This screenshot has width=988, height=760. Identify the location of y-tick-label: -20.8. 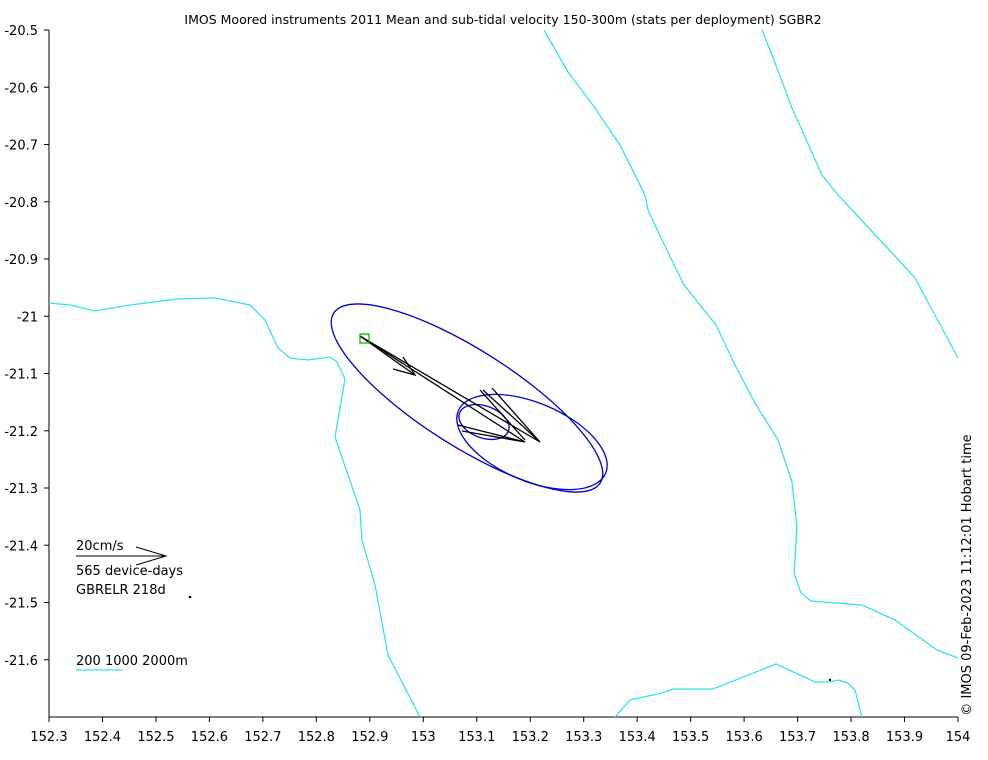
(21, 203).